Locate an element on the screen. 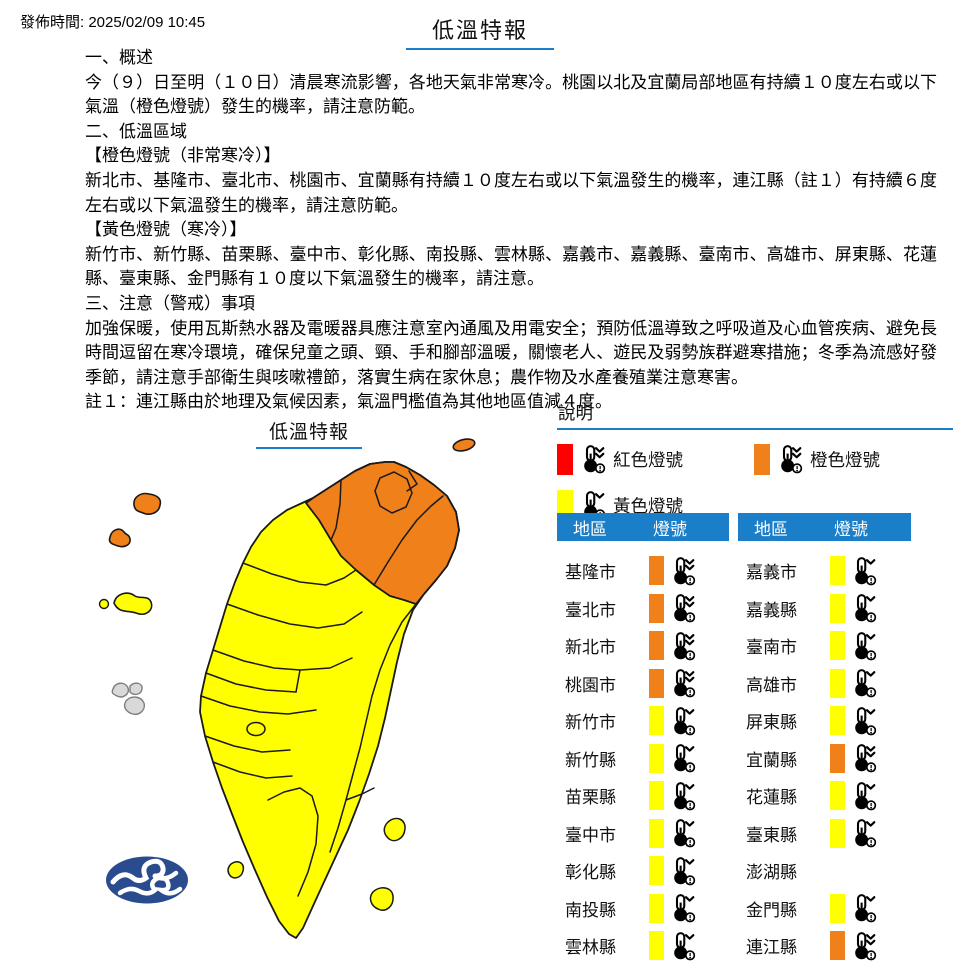 Image resolution: width=960 pixels, height=965 pixels. region-name: 屏東縣 is located at coordinates (771, 723).